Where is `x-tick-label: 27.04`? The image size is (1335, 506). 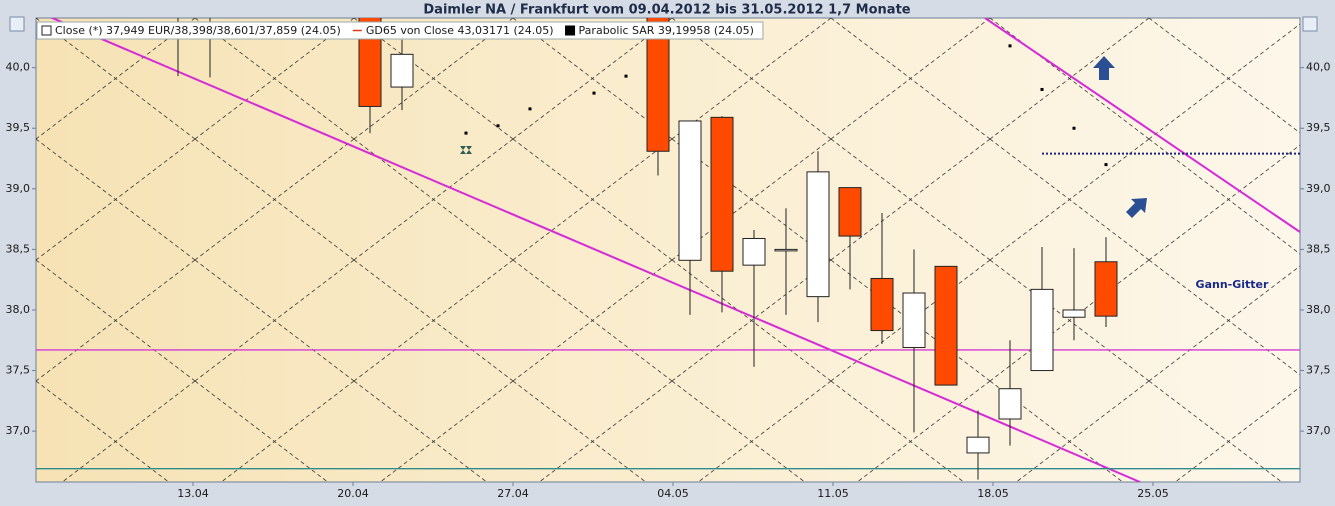
x-tick-label: 27.04 is located at coordinates (513, 493).